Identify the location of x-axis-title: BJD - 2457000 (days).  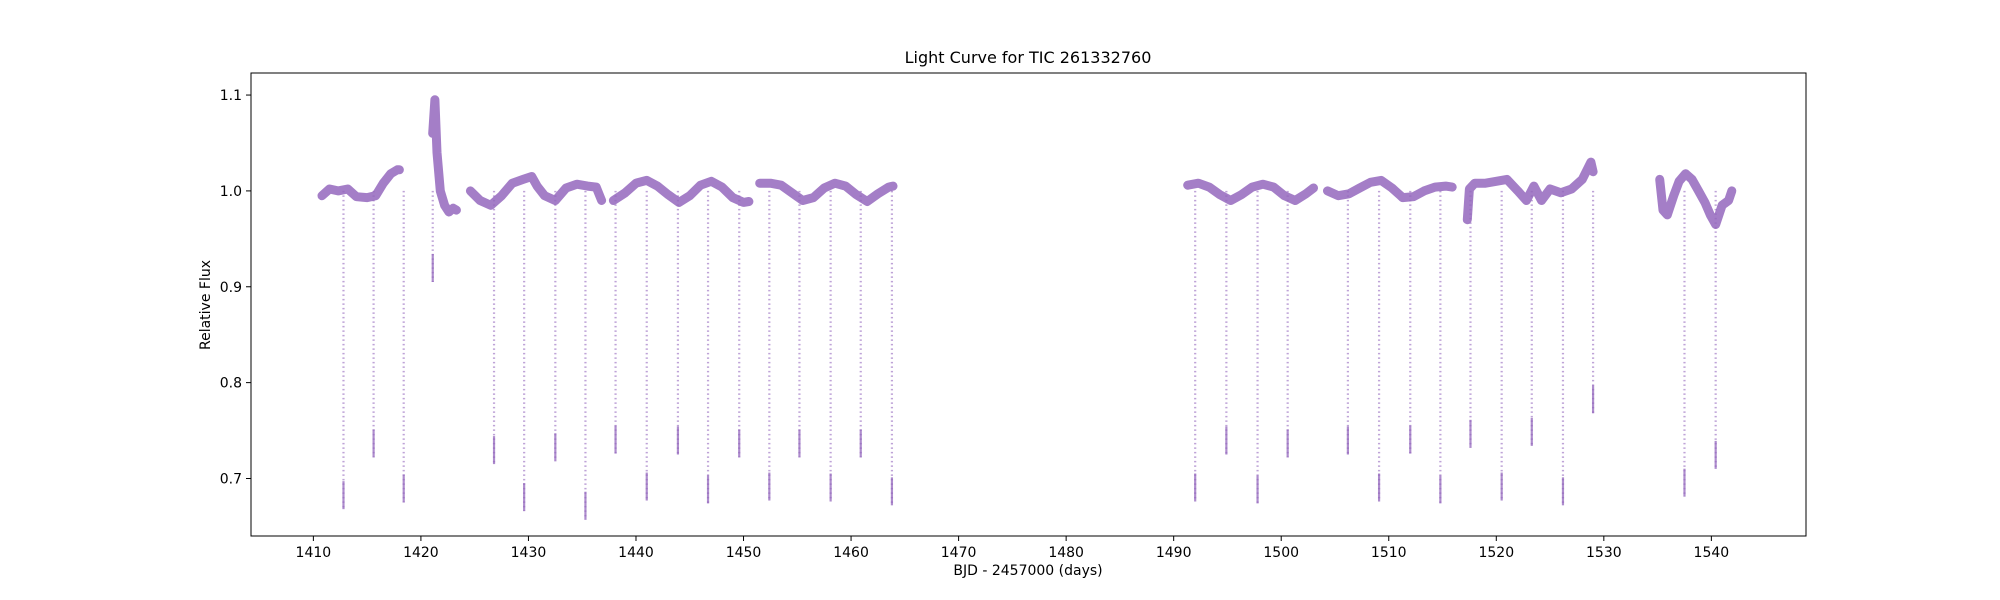
(1027, 571).